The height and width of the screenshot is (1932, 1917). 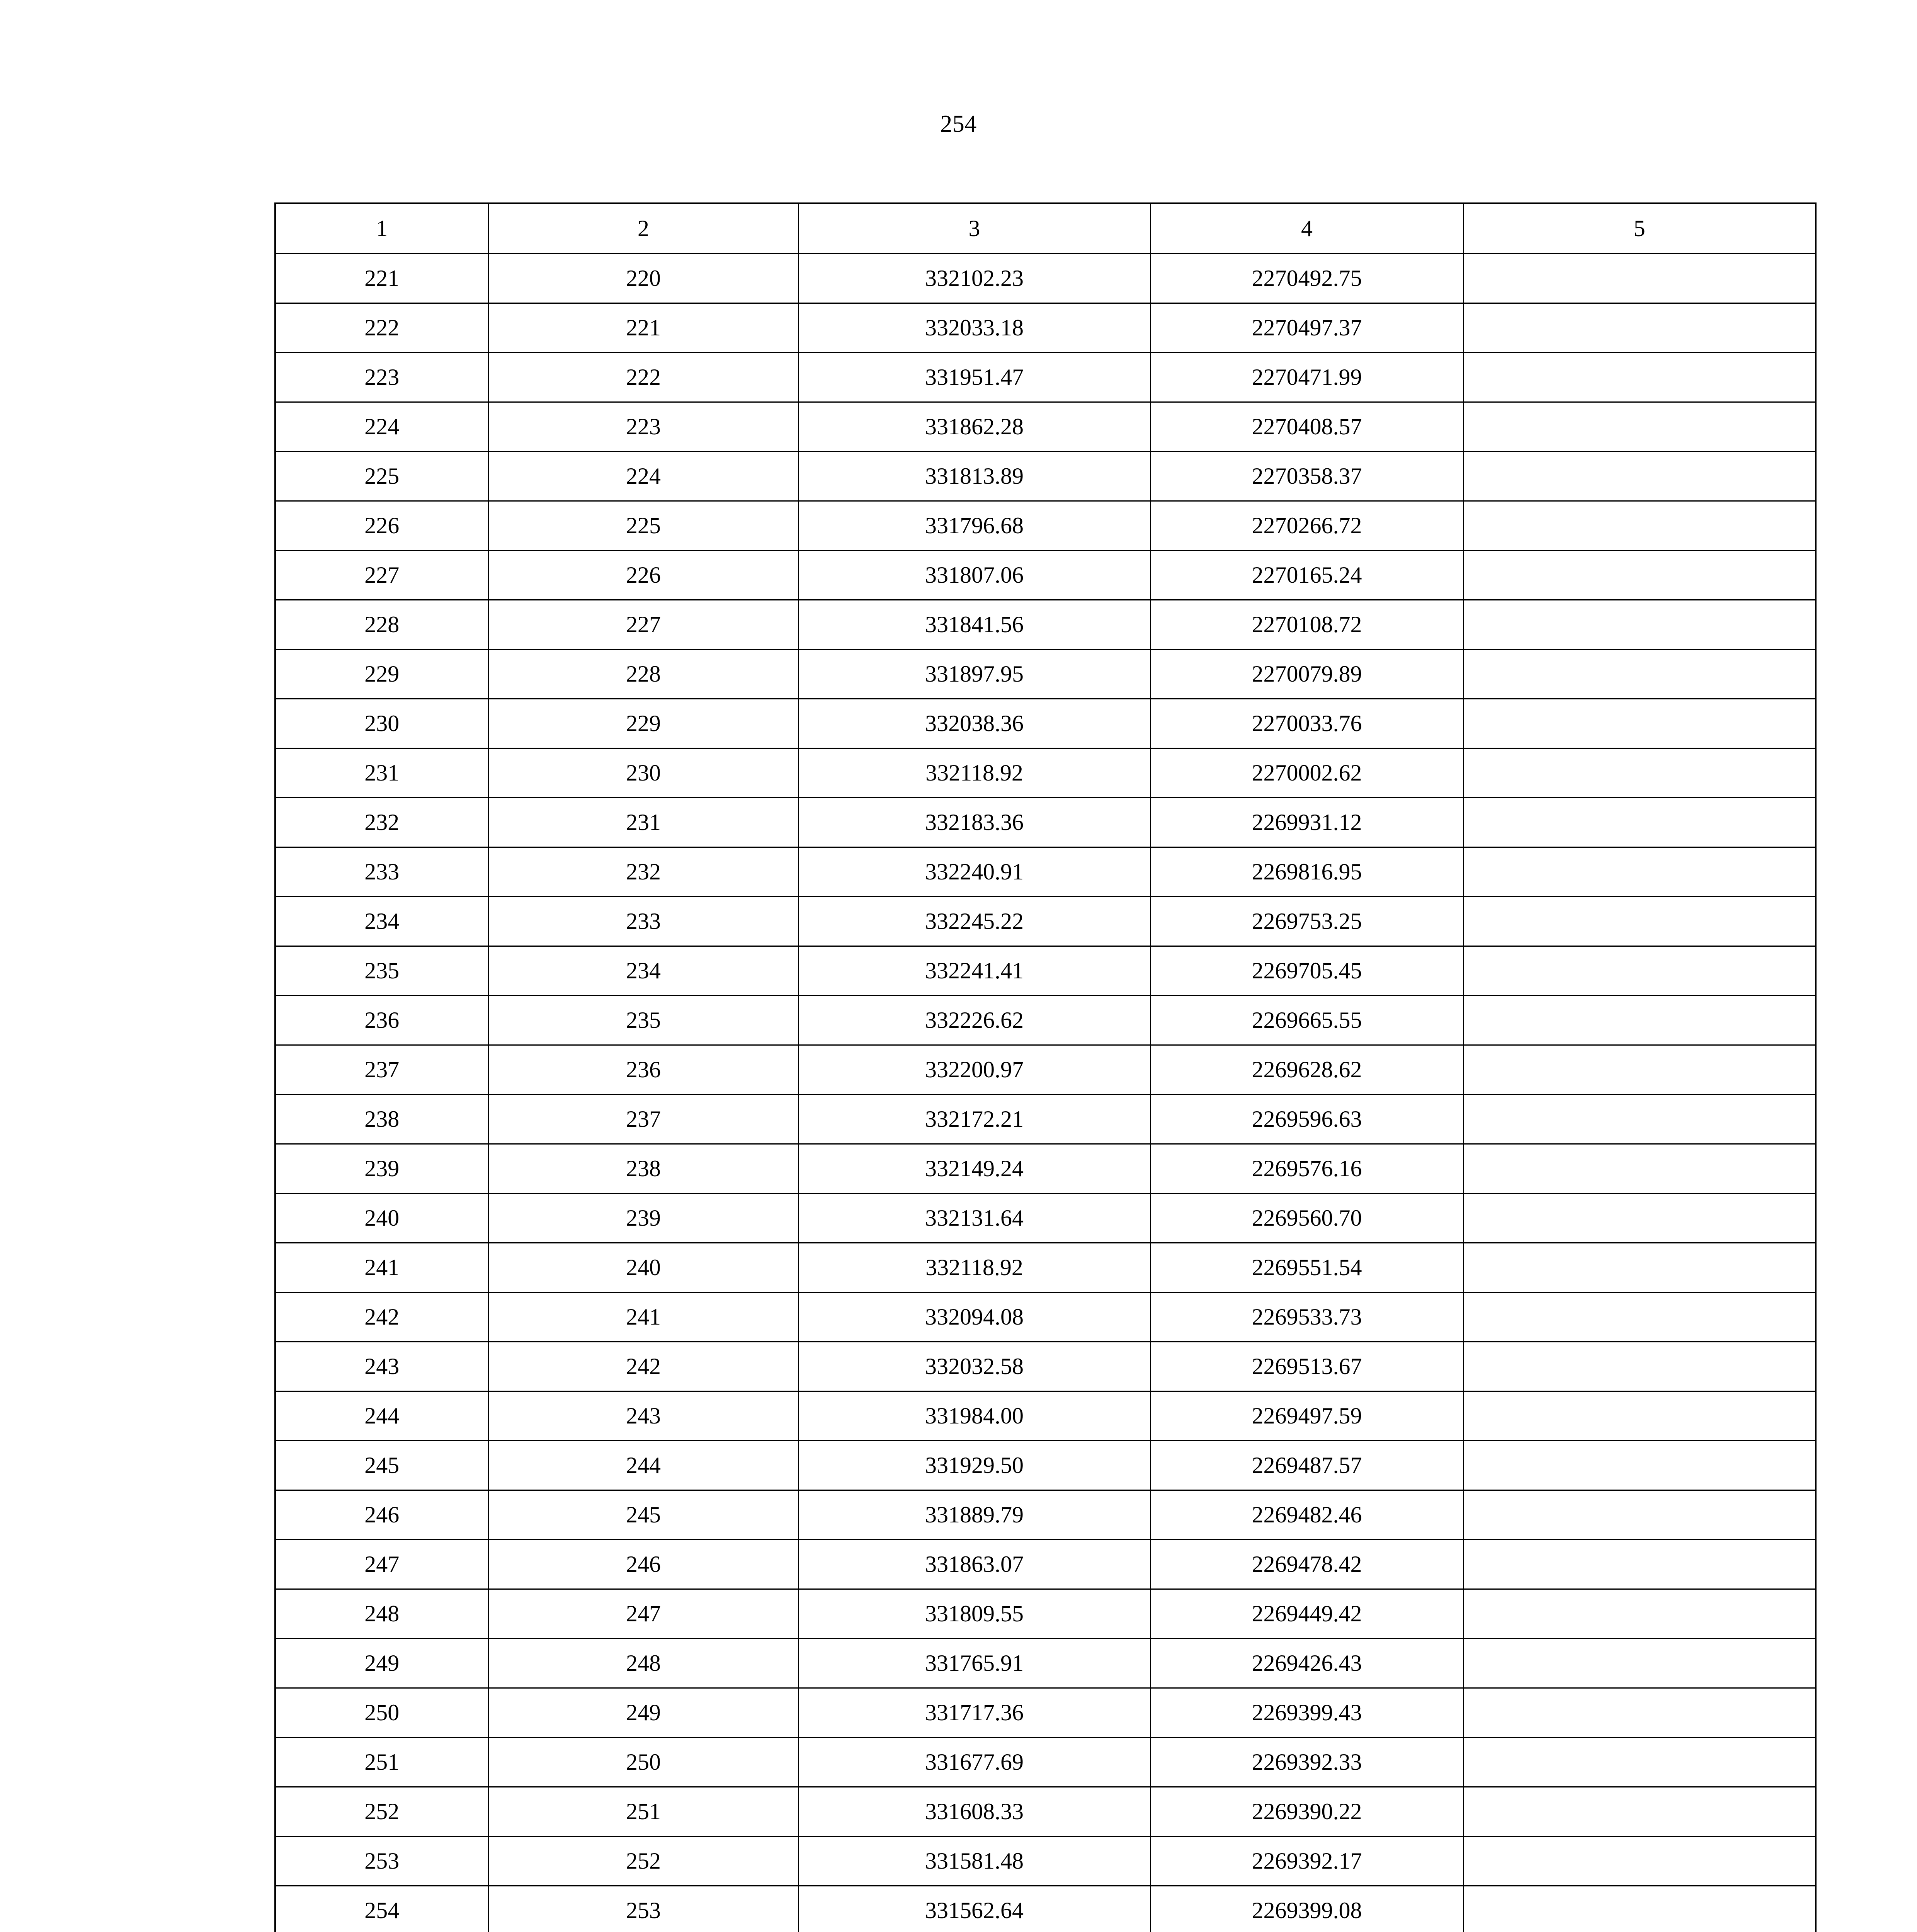 What do you see at coordinates (1307, 1466) in the screenshot?
I see `table-cell-col4: 2269487.57` at bounding box center [1307, 1466].